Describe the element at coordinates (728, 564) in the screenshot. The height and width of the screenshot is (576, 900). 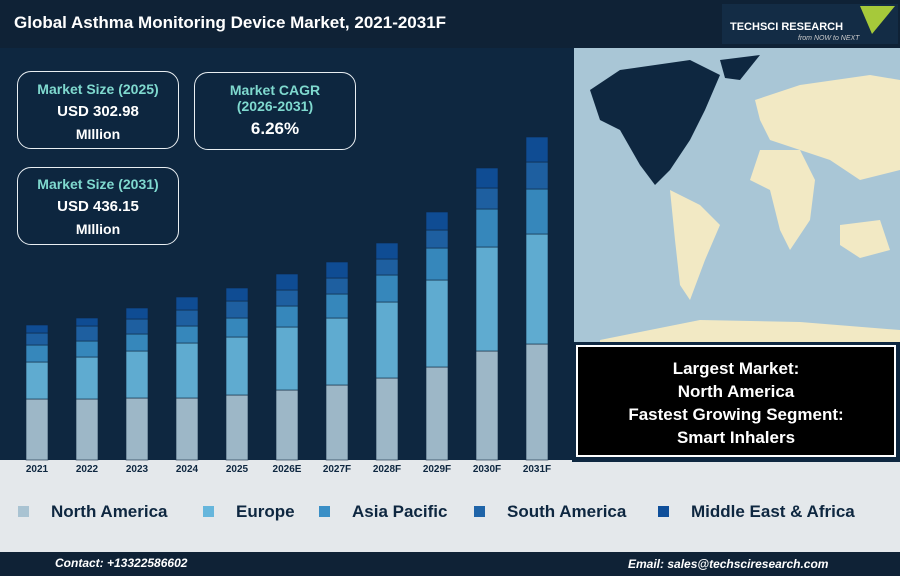
I see `email: Email: sales@techsciresearch.com` at that location.